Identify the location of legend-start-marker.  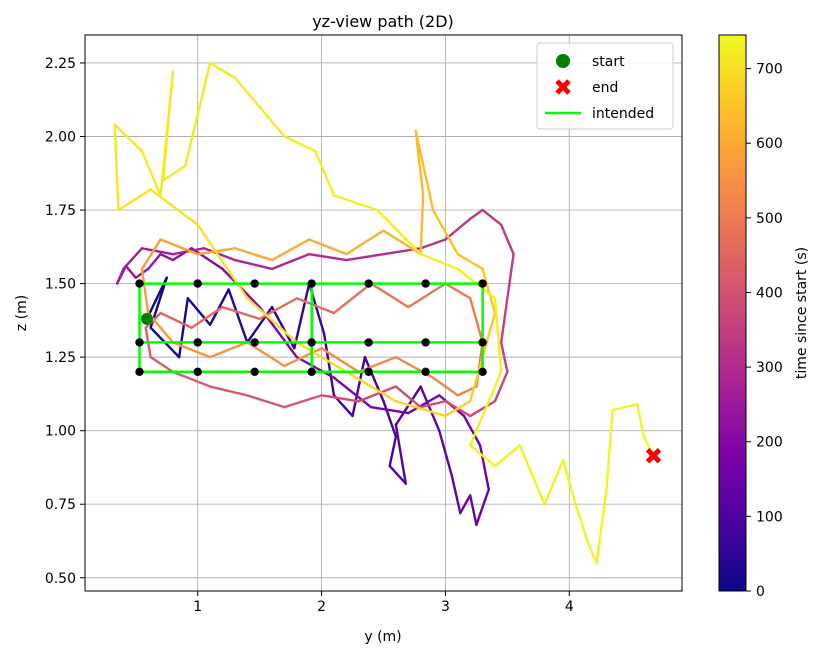
(563, 61).